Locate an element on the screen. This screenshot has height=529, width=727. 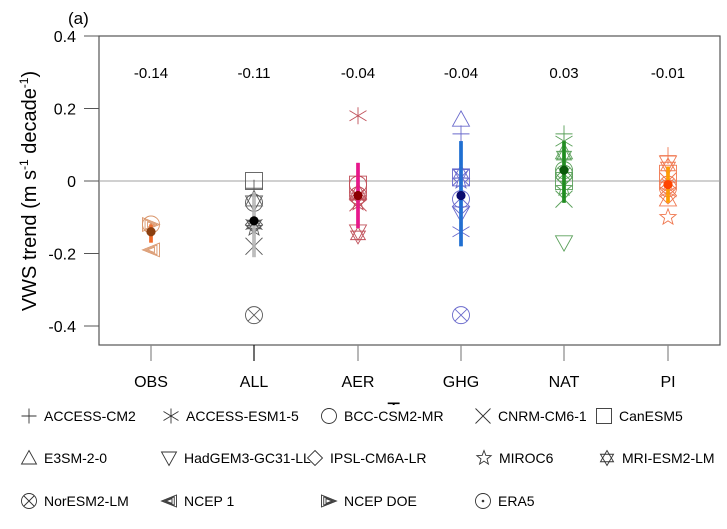
legend-item: ACCESS-ESM1-5 is located at coordinates (230, 416).